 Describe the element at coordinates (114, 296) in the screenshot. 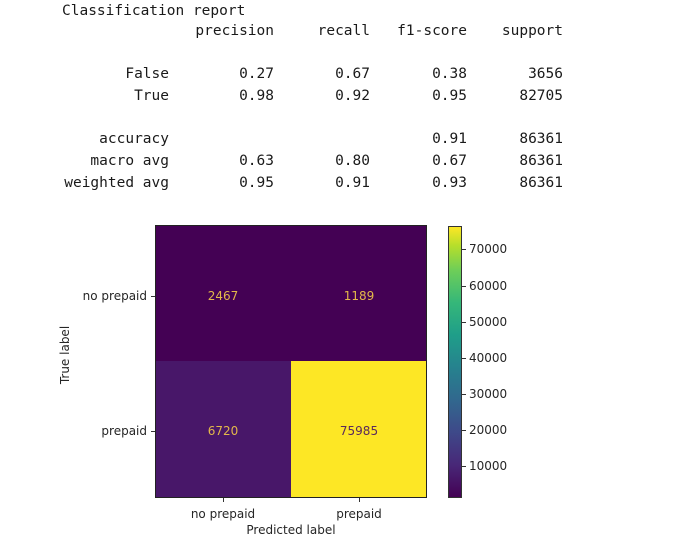

I see `y-tick-no-prepaid: no prepaid` at that location.